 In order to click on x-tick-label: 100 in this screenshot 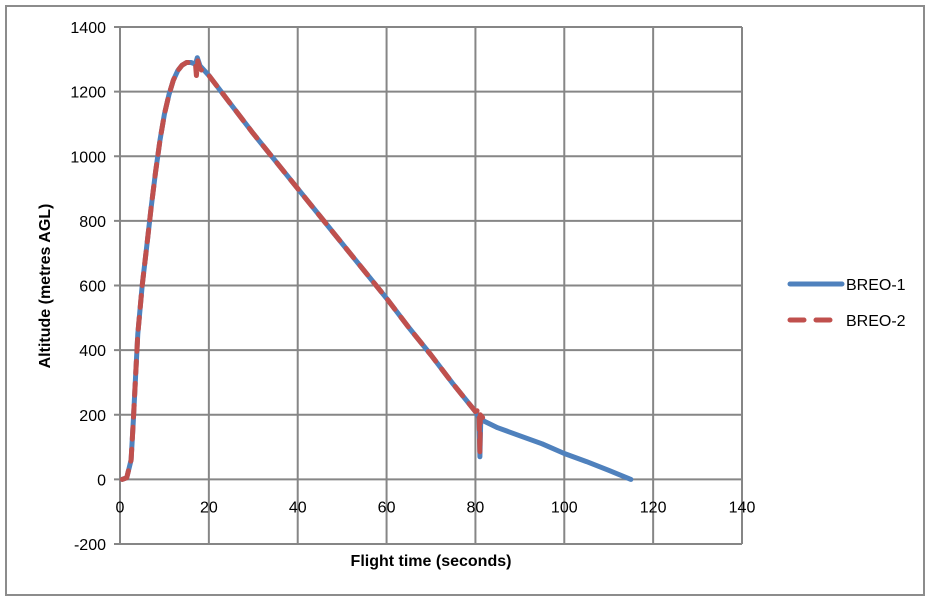, I will do `click(564, 507)`.